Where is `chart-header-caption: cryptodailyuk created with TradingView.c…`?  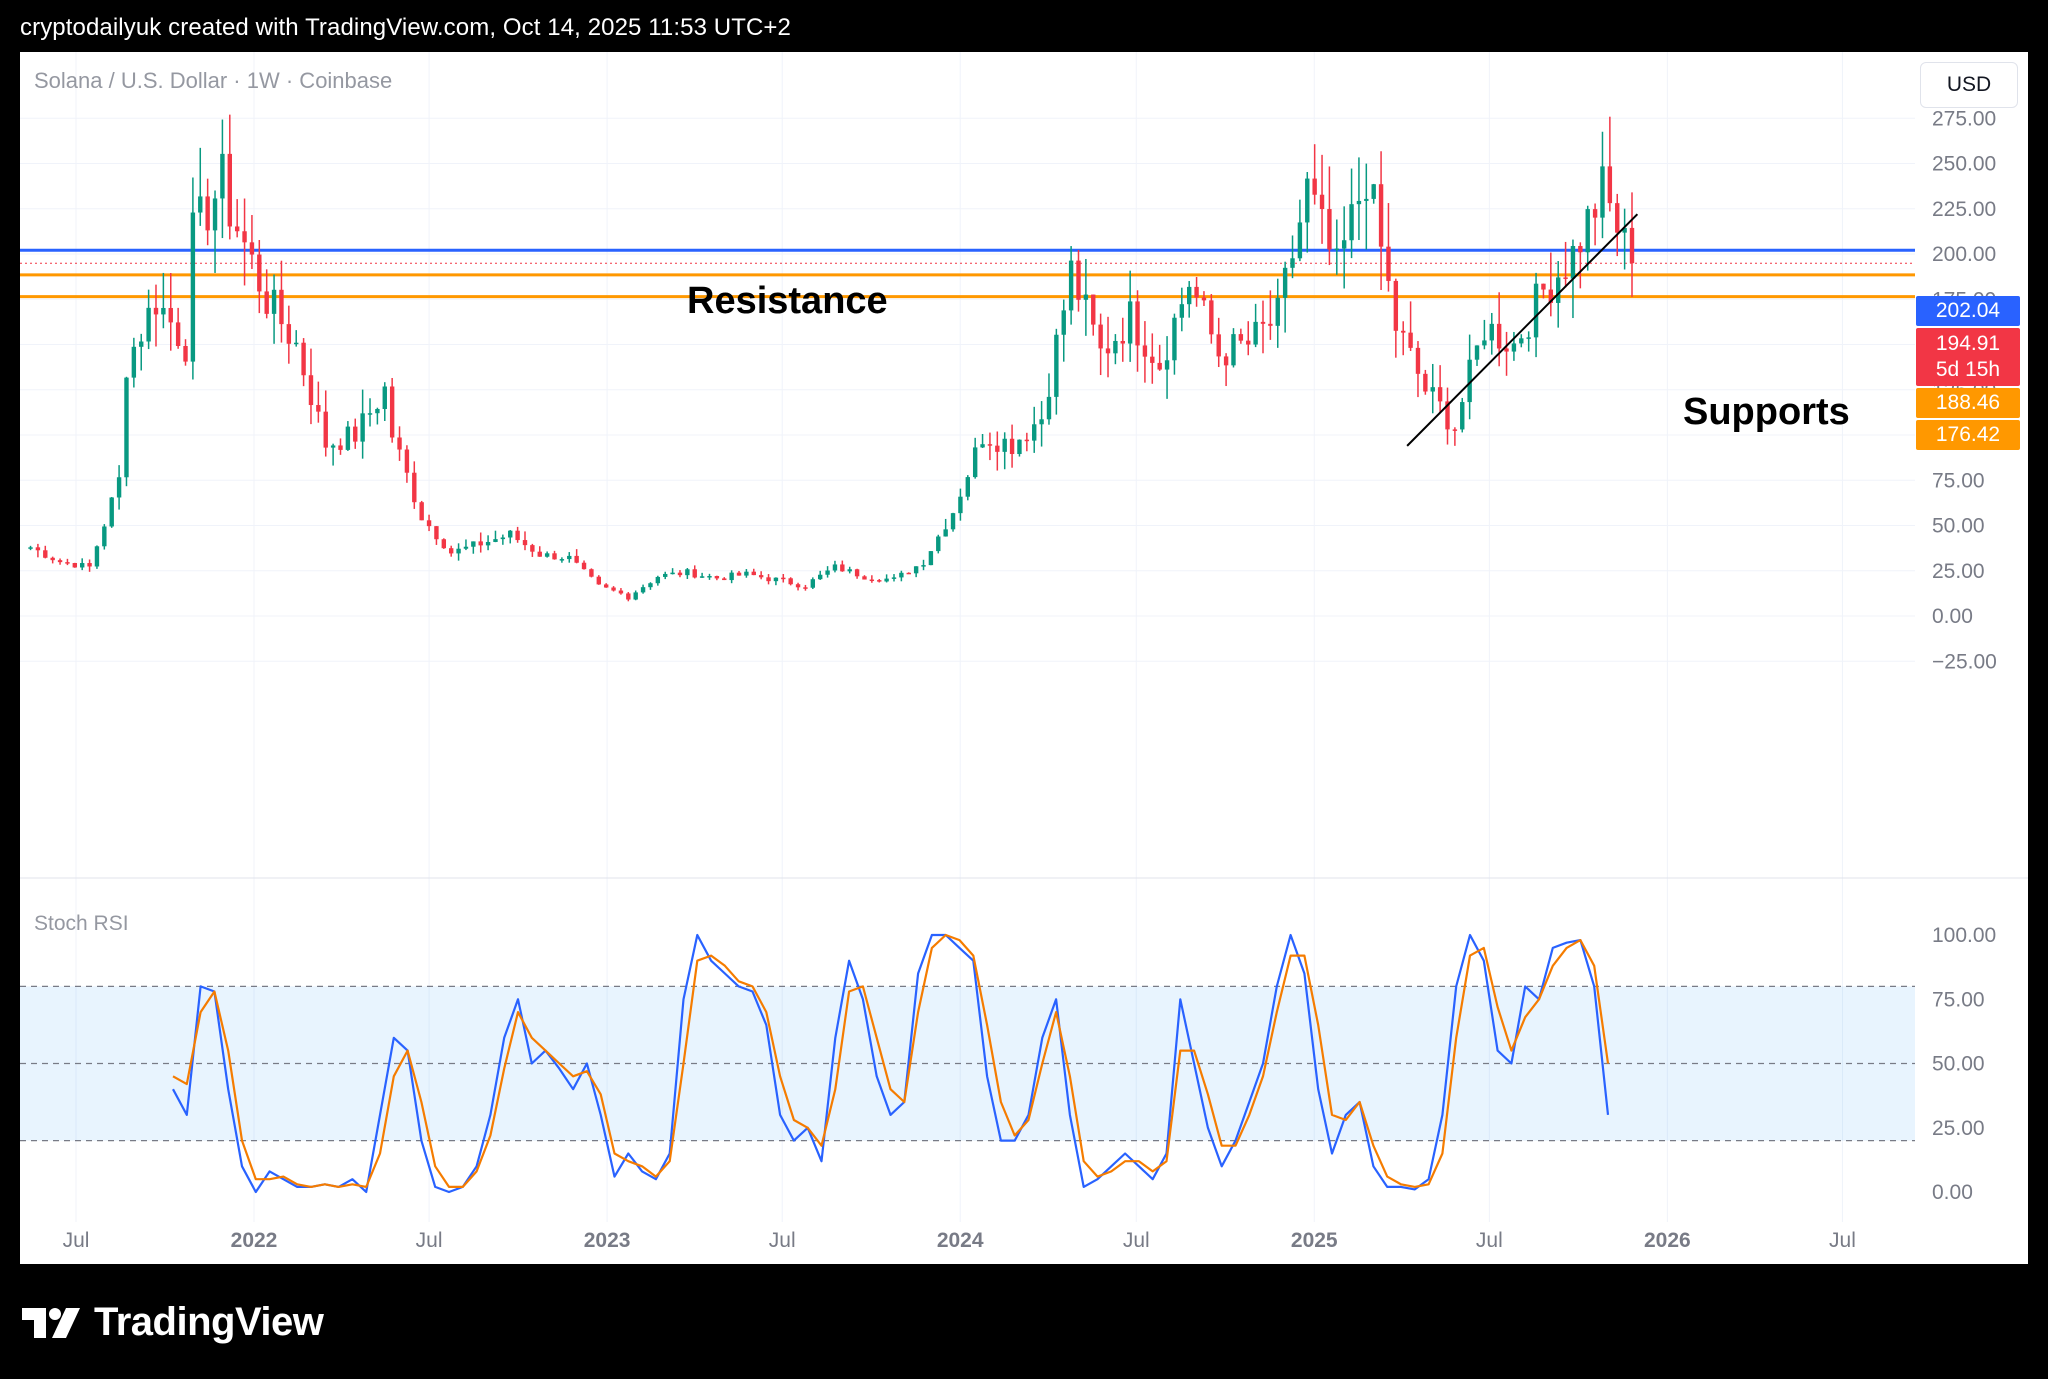
chart-header-caption: cryptodailyuk created with TradingView.c… is located at coordinates (405, 27).